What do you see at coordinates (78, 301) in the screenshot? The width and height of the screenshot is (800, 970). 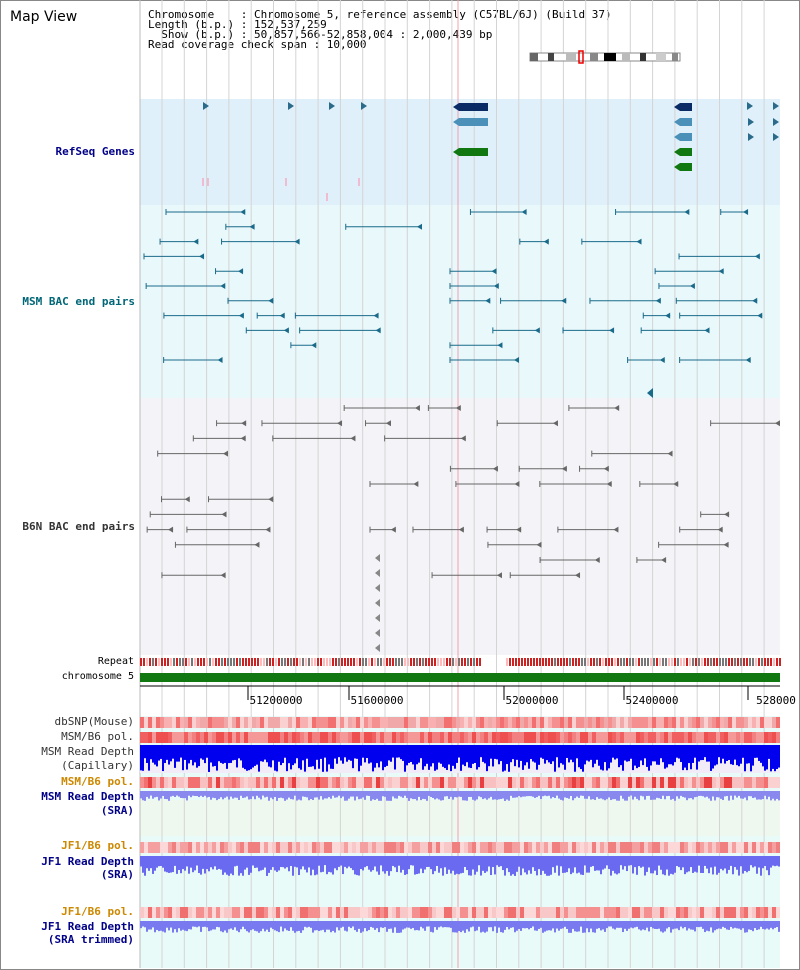 I see `track-label-msm-bac: MSM BAC end pairs` at bounding box center [78, 301].